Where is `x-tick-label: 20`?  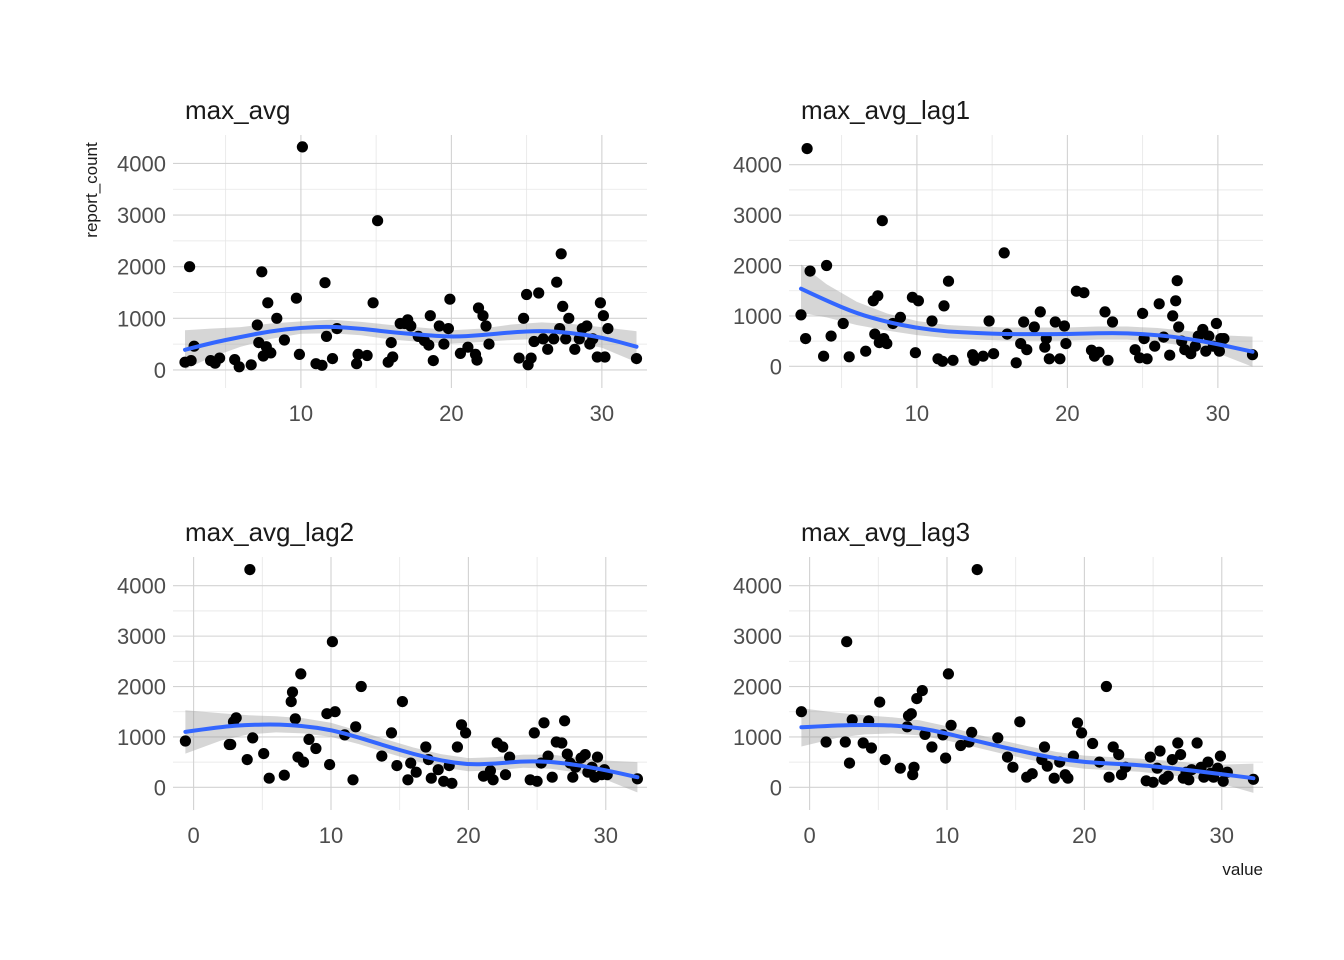
x-tick-label: 20 is located at coordinates (1084, 835).